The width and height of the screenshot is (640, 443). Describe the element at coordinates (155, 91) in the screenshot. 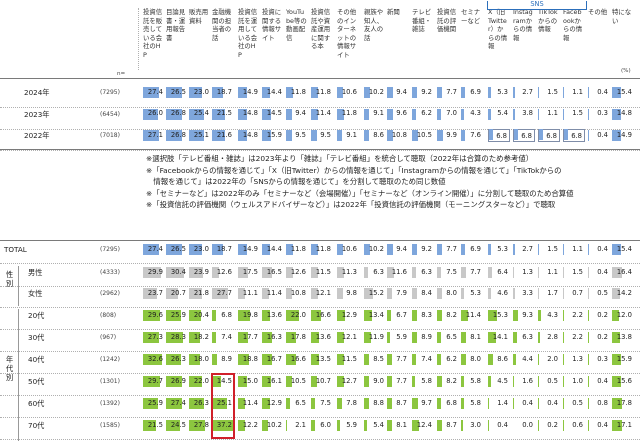

I see `value-text: 27.4` at that location.